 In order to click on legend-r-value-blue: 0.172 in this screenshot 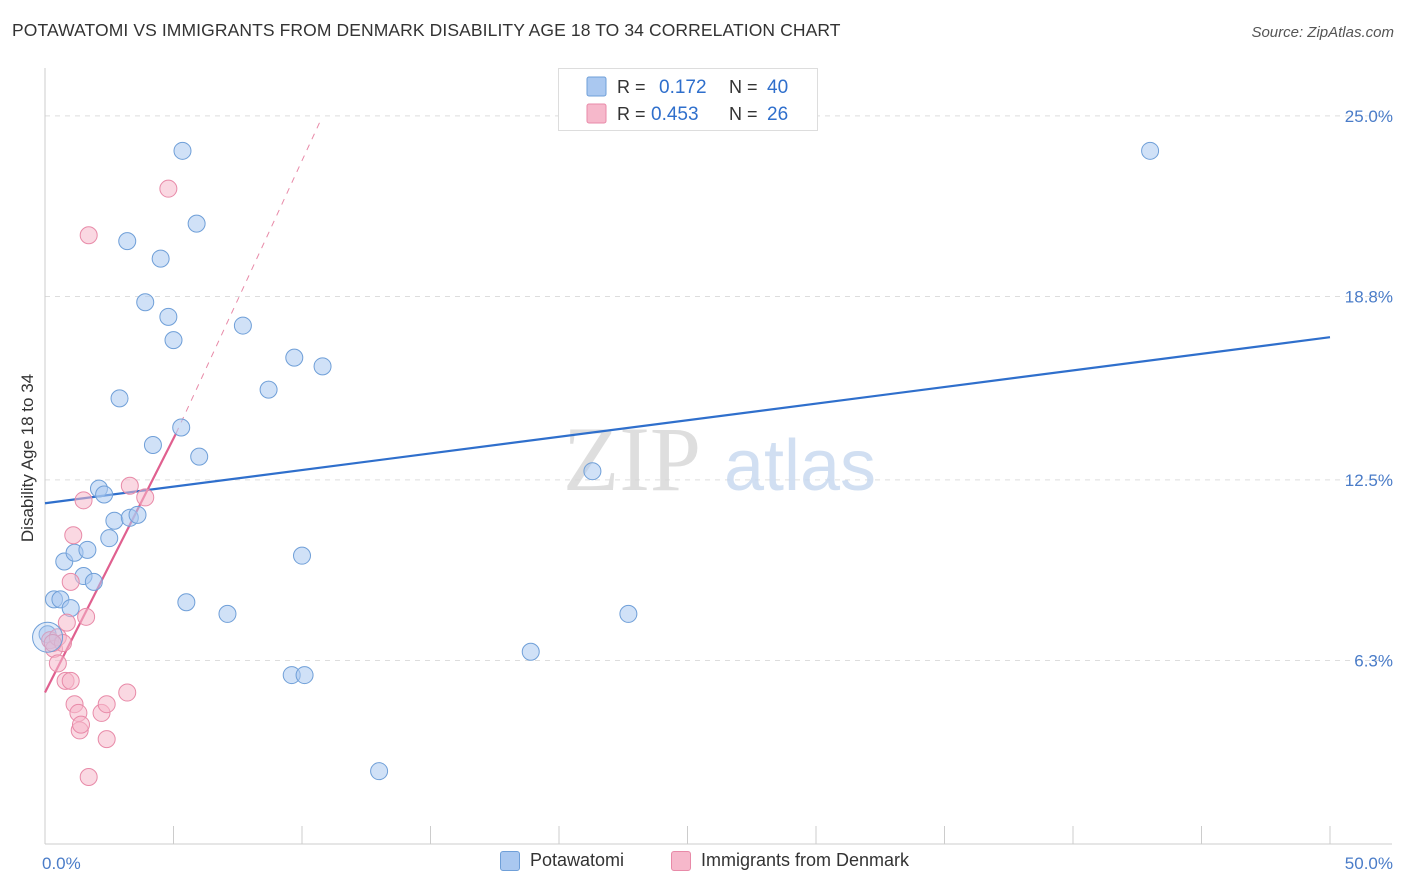, I will do `click(683, 87)`.